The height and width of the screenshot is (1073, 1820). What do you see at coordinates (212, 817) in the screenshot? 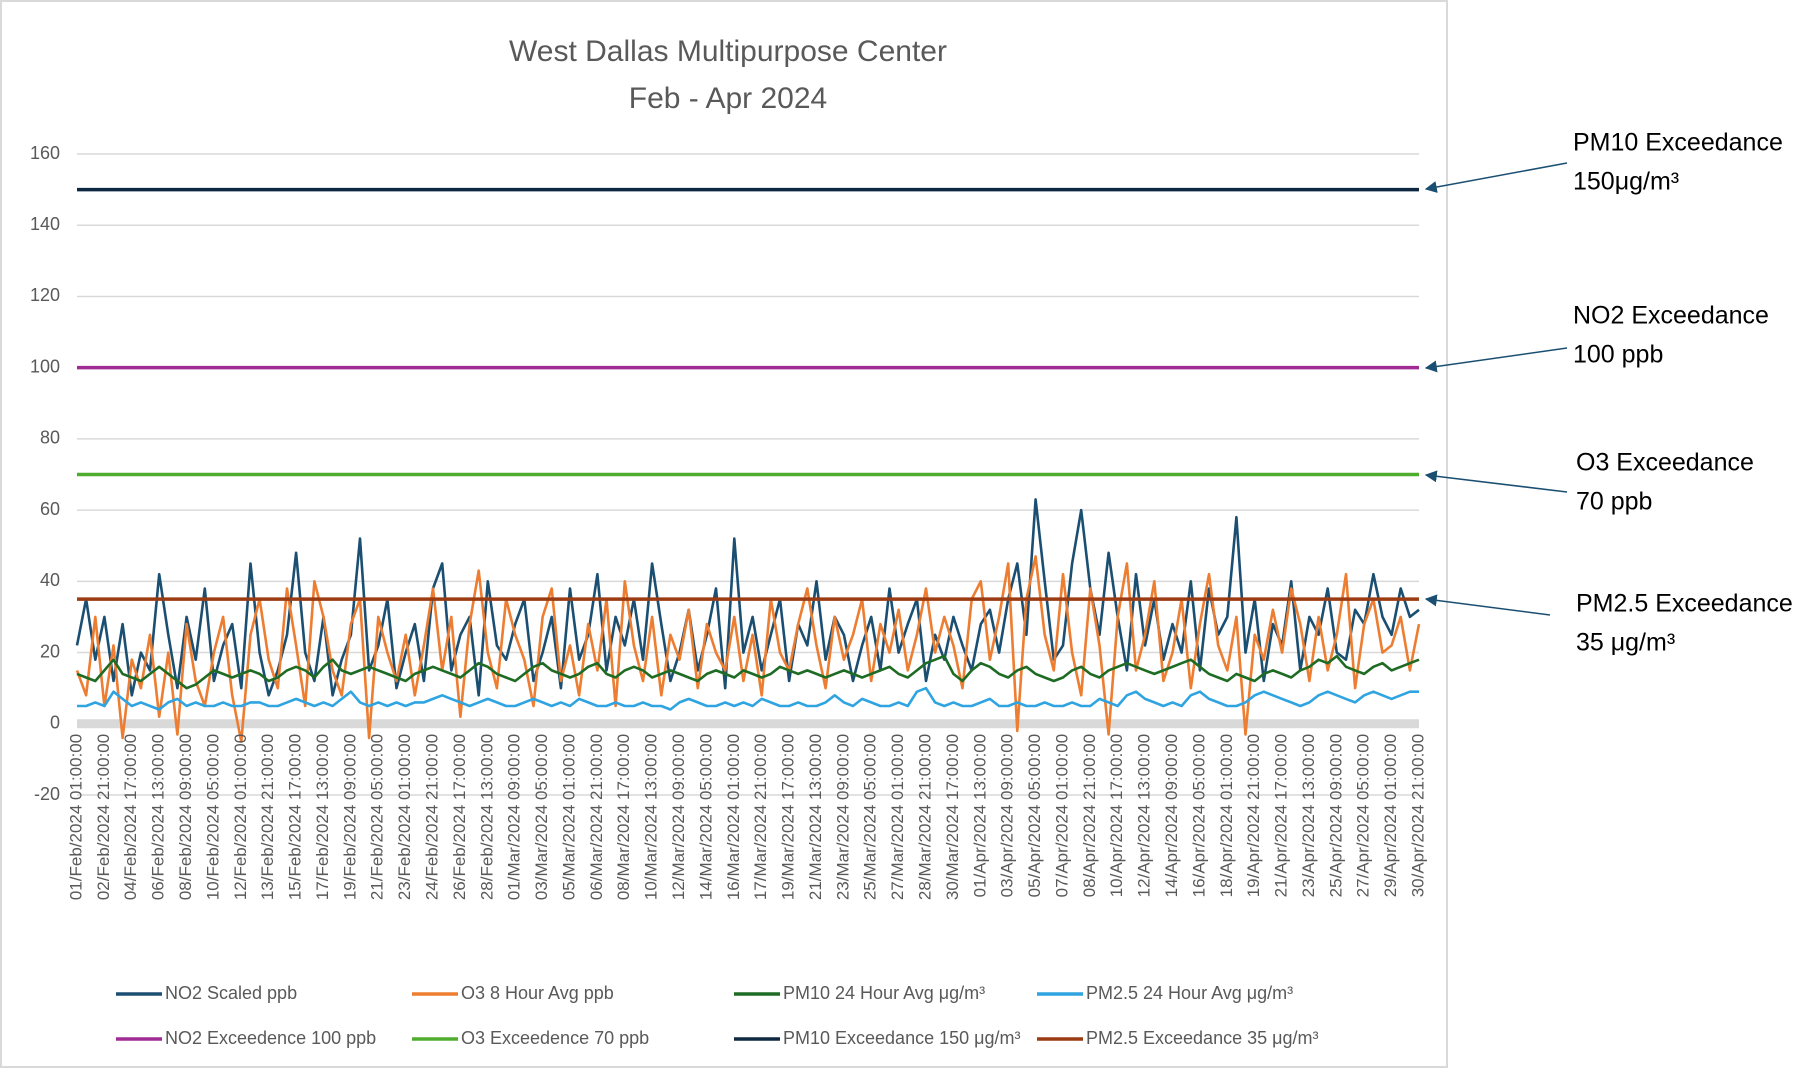
I see `x-tick-label: 10/Feb/2024 05:00:00` at bounding box center [212, 817].